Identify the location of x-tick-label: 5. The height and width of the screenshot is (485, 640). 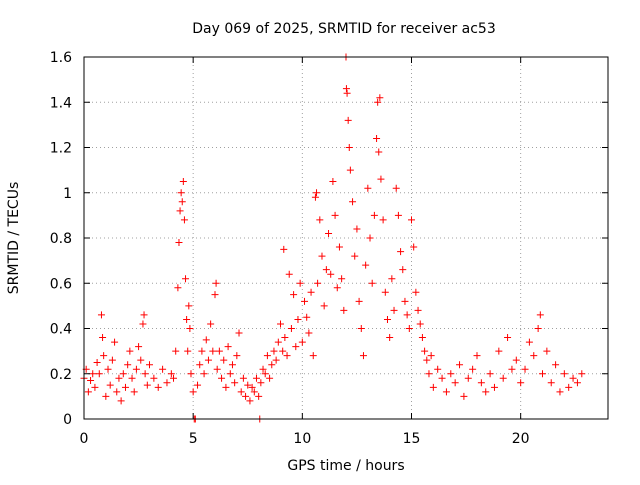
(193, 439).